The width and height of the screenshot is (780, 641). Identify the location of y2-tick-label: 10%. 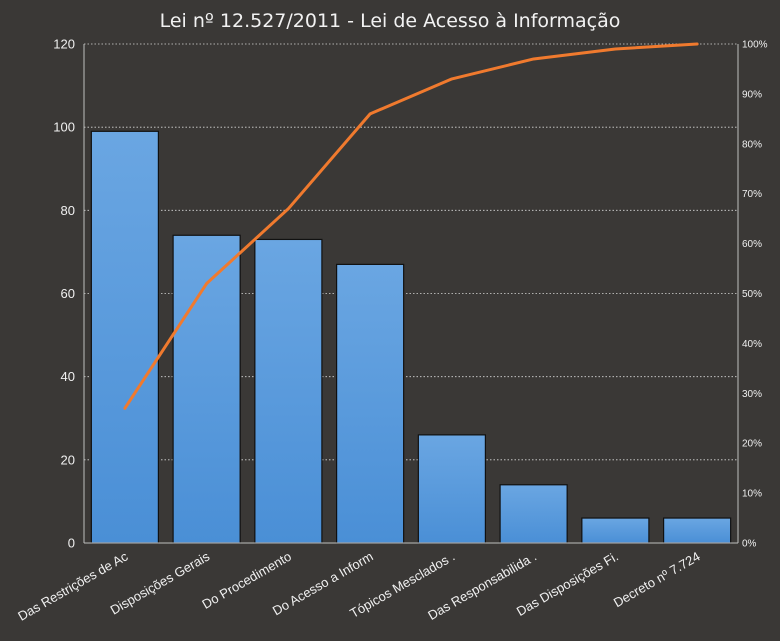
(752, 494).